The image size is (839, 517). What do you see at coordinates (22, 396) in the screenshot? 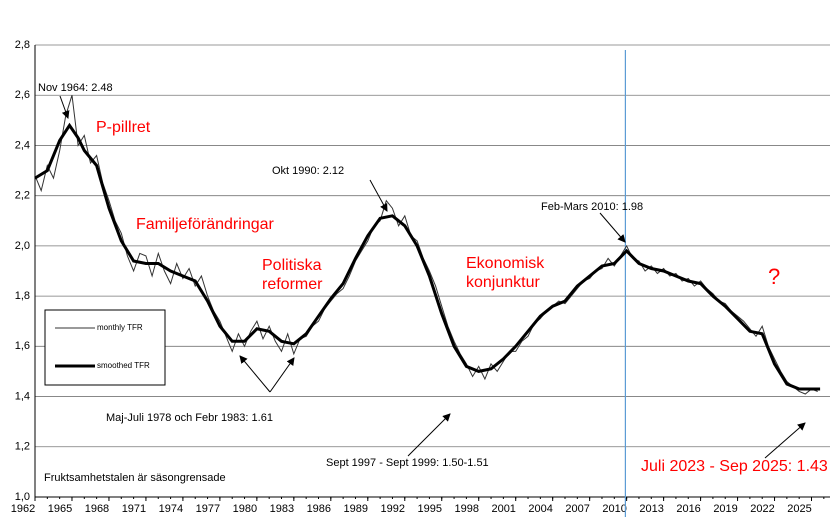
I see `y-tick-label: 1,4` at bounding box center [22, 396].